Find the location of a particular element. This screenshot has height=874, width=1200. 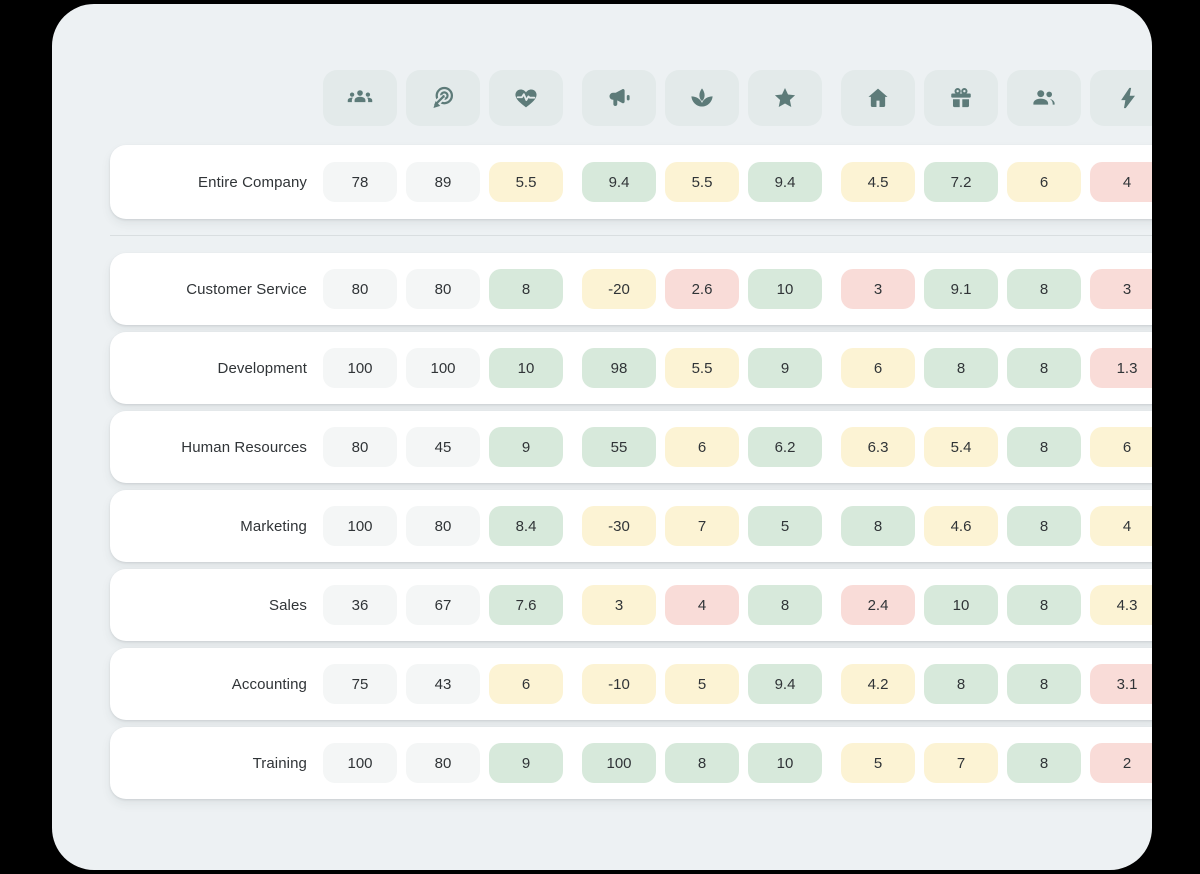

star-column-header is located at coordinates (785, 98).